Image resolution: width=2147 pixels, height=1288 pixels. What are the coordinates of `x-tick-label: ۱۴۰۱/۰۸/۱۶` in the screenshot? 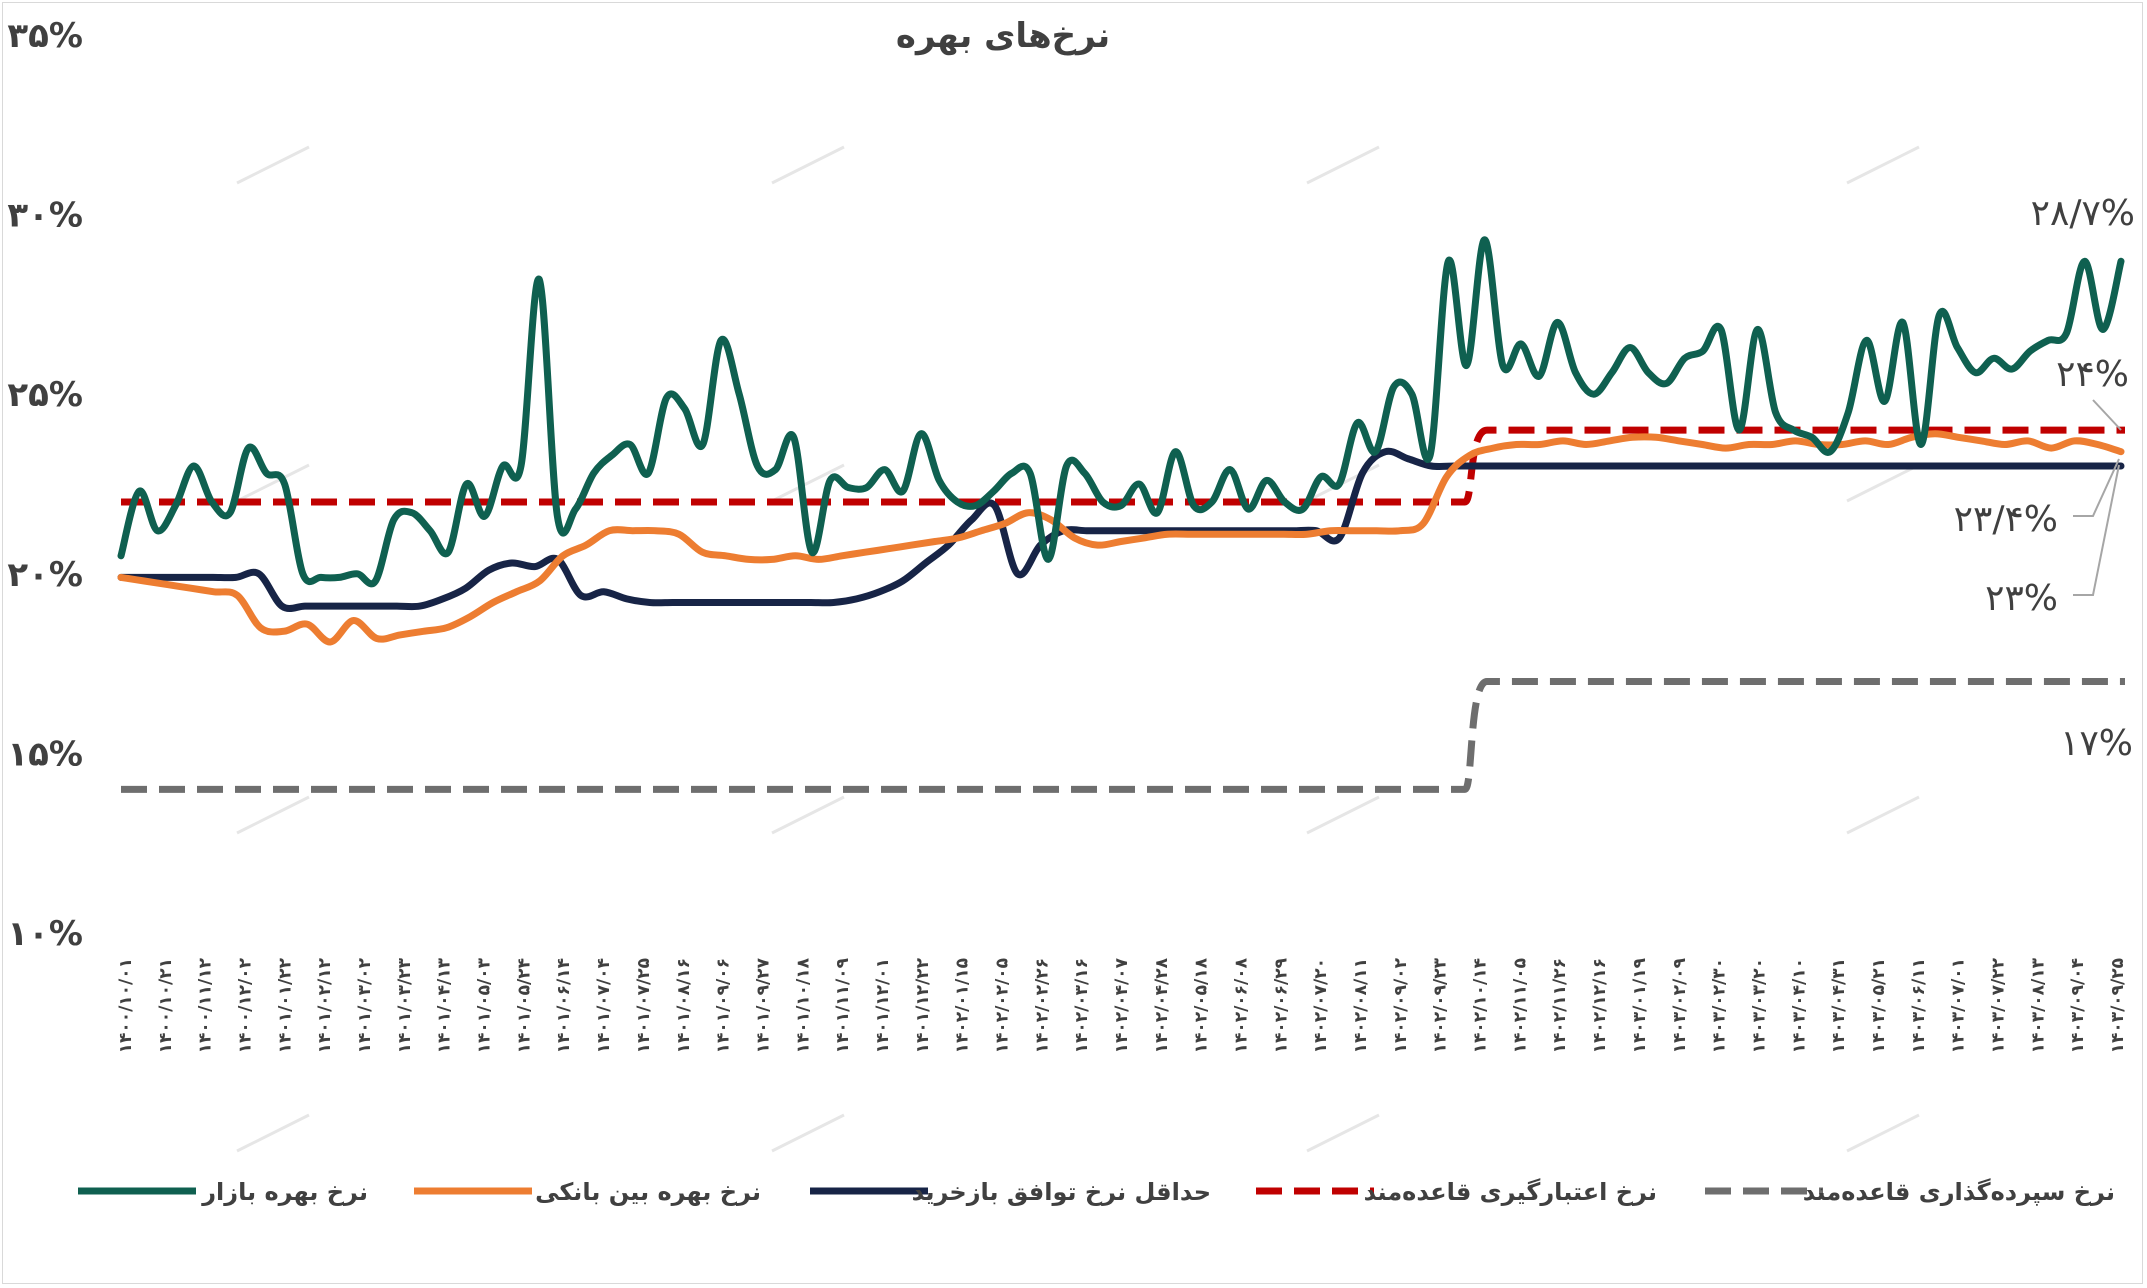 It's located at (684, 1005).